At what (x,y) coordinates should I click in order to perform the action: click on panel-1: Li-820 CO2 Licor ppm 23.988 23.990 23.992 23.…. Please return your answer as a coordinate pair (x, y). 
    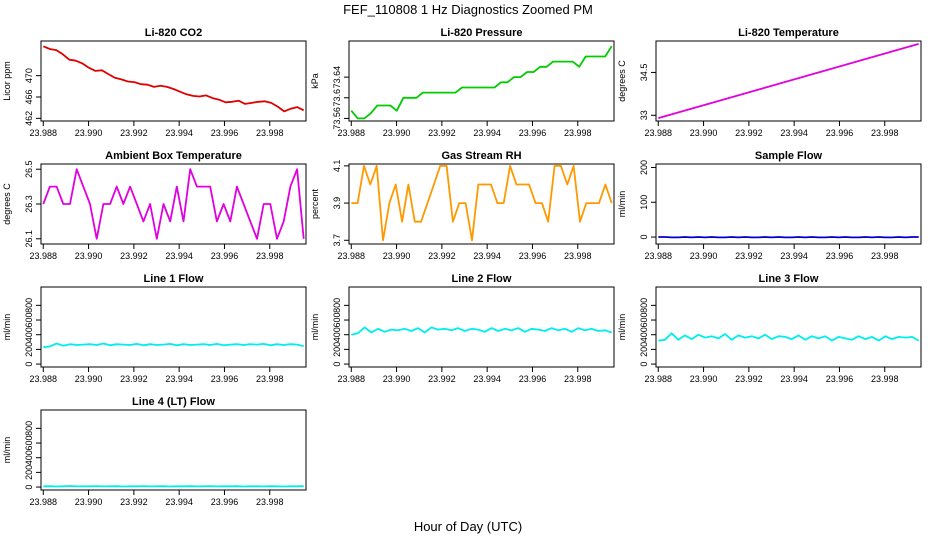
    Looking at the image, I should click on (154, 82).